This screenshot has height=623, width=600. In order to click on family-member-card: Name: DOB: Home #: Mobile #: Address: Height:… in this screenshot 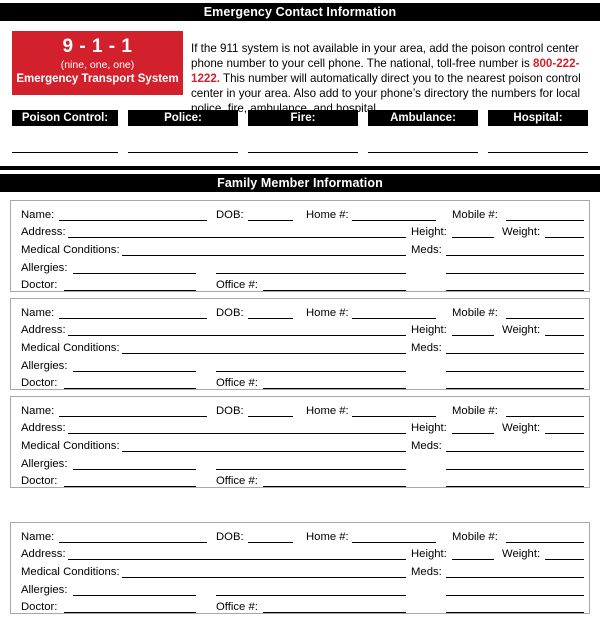, I will do `click(300, 568)`.